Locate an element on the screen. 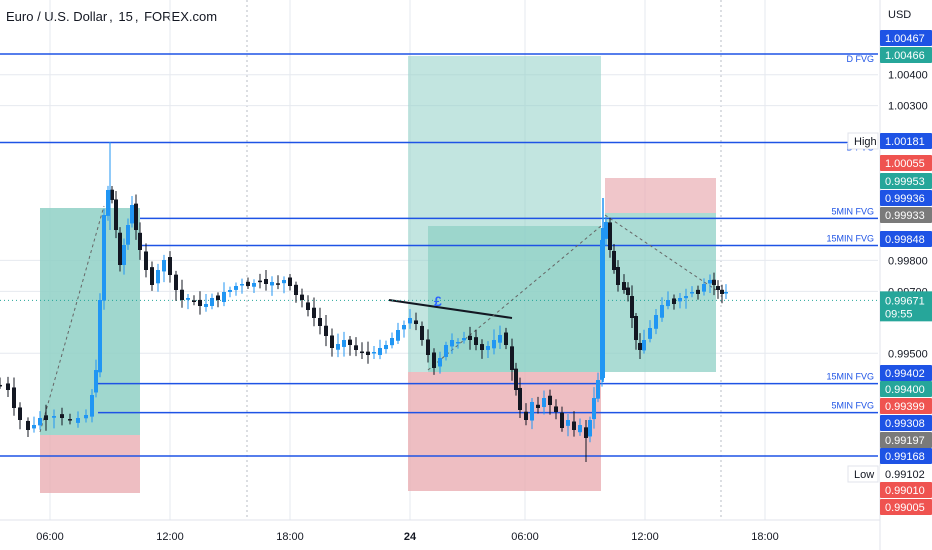 This screenshot has height=550, width=932. currency-label: USD is located at coordinates (899, 15).